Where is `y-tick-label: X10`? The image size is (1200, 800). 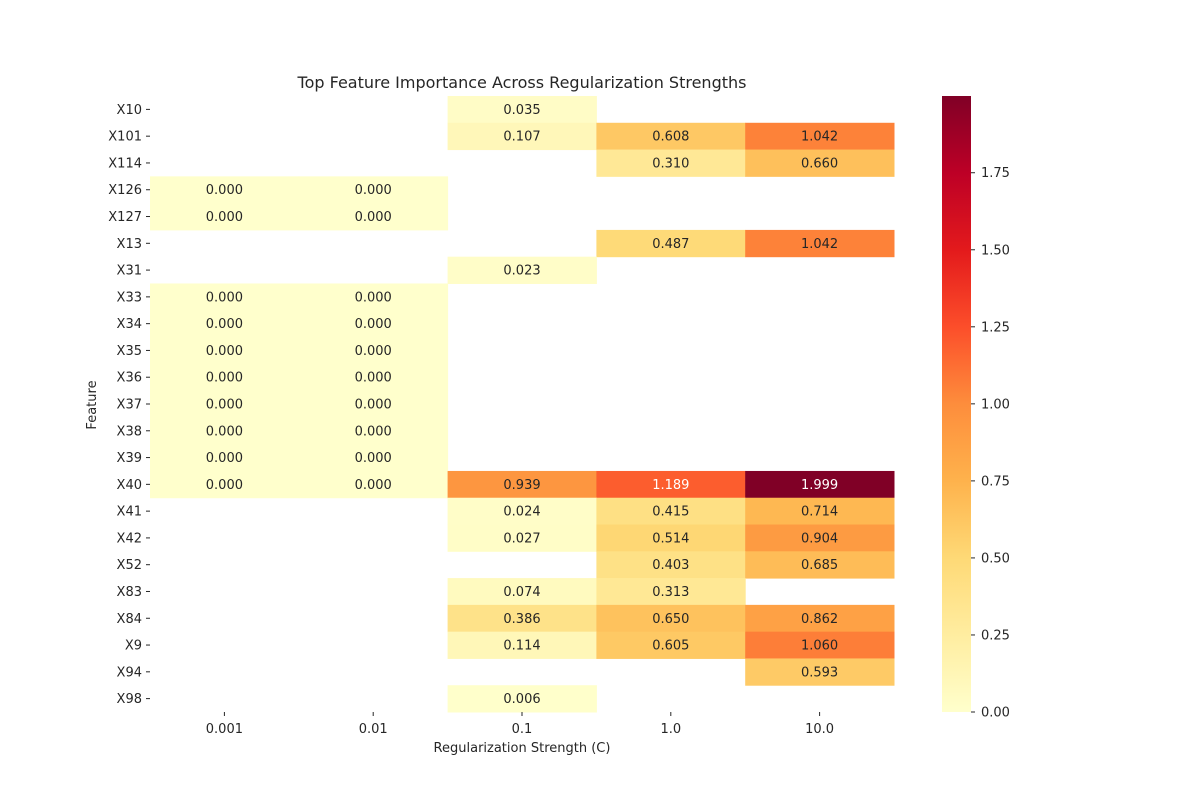
y-tick-label: X10 is located at coordinates (129, 110).